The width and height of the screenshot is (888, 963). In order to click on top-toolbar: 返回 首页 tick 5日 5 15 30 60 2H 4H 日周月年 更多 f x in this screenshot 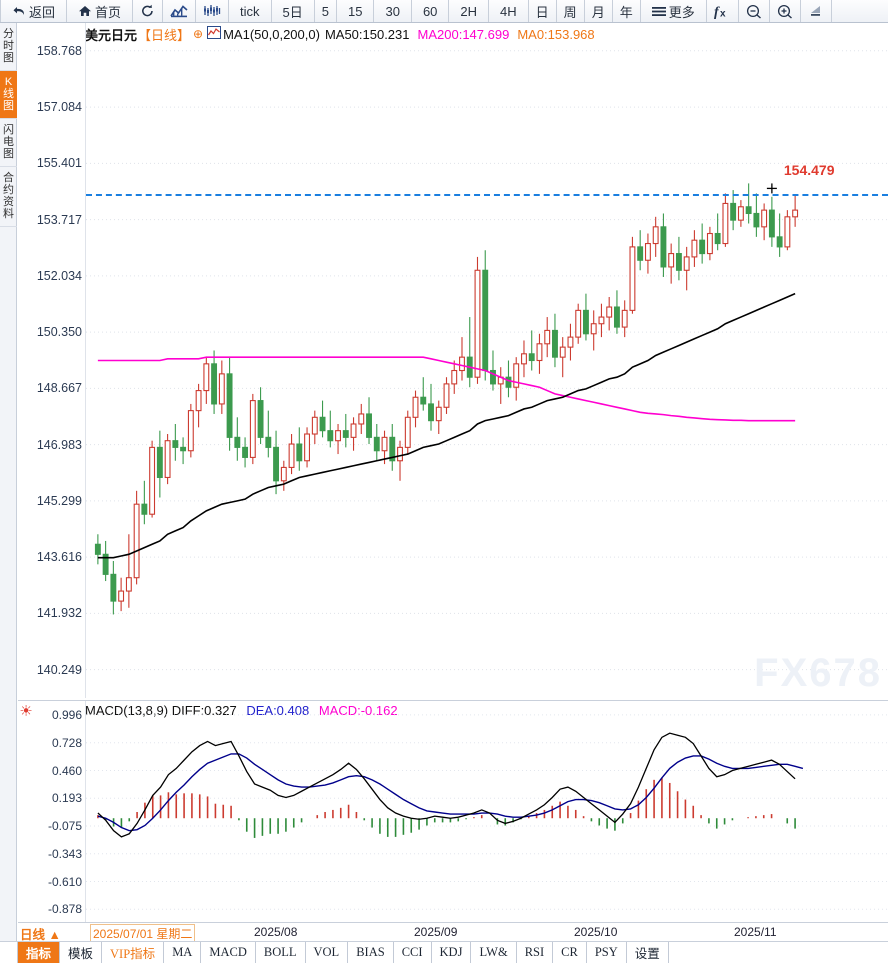, I will do `click(444, 11)`.